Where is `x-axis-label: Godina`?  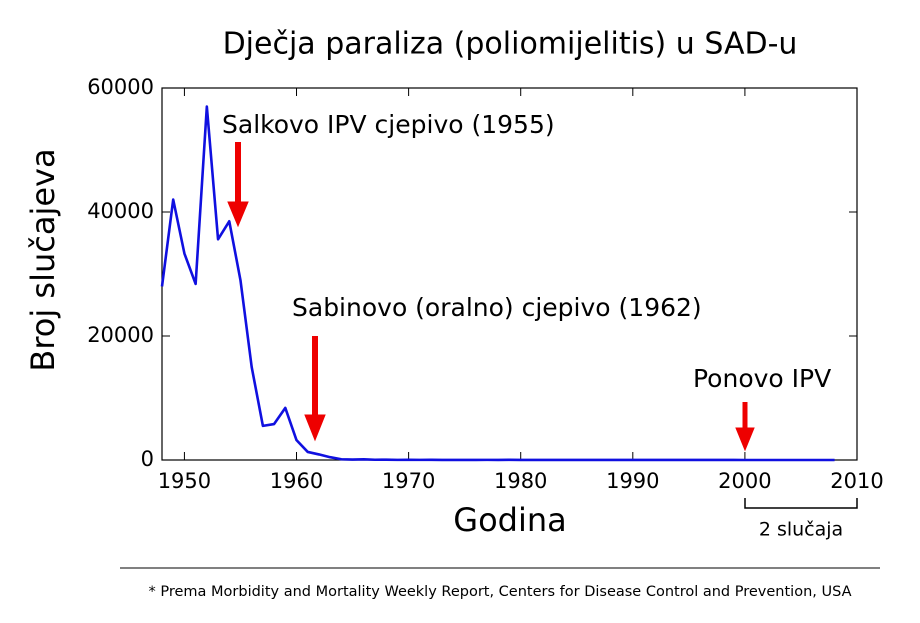
x-axis-label: Godina is located at coordinates (509, 520).